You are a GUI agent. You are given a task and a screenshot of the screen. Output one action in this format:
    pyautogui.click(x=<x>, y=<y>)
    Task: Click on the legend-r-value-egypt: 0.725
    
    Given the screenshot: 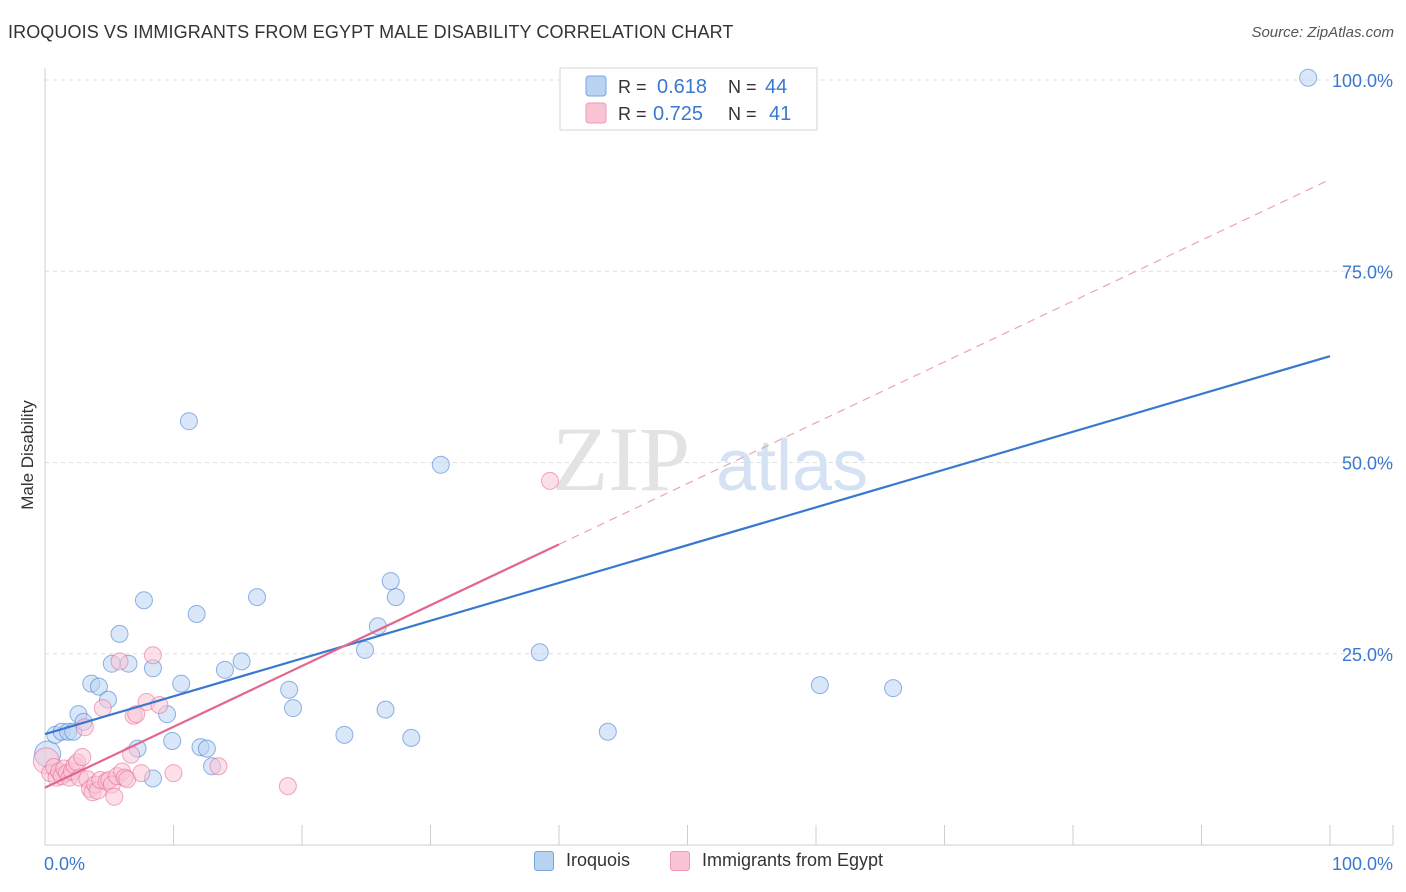 What is the action you would take?
    pyautogui.click(x=678, y=114)
    